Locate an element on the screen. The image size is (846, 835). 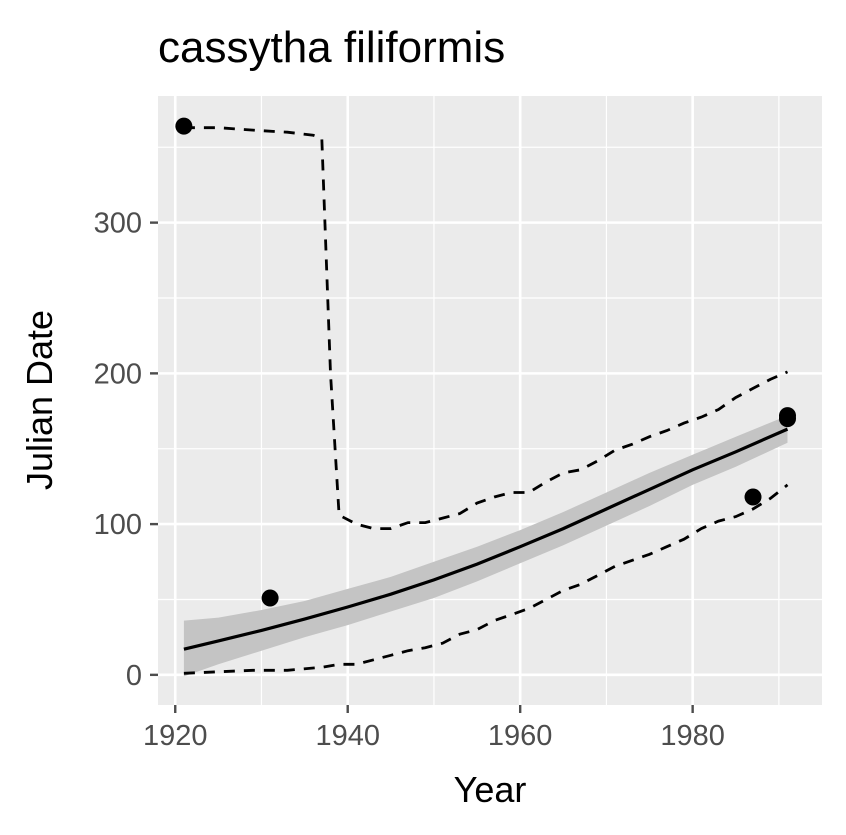
y-tick-label: 0 is located at coordinates (134, 676).